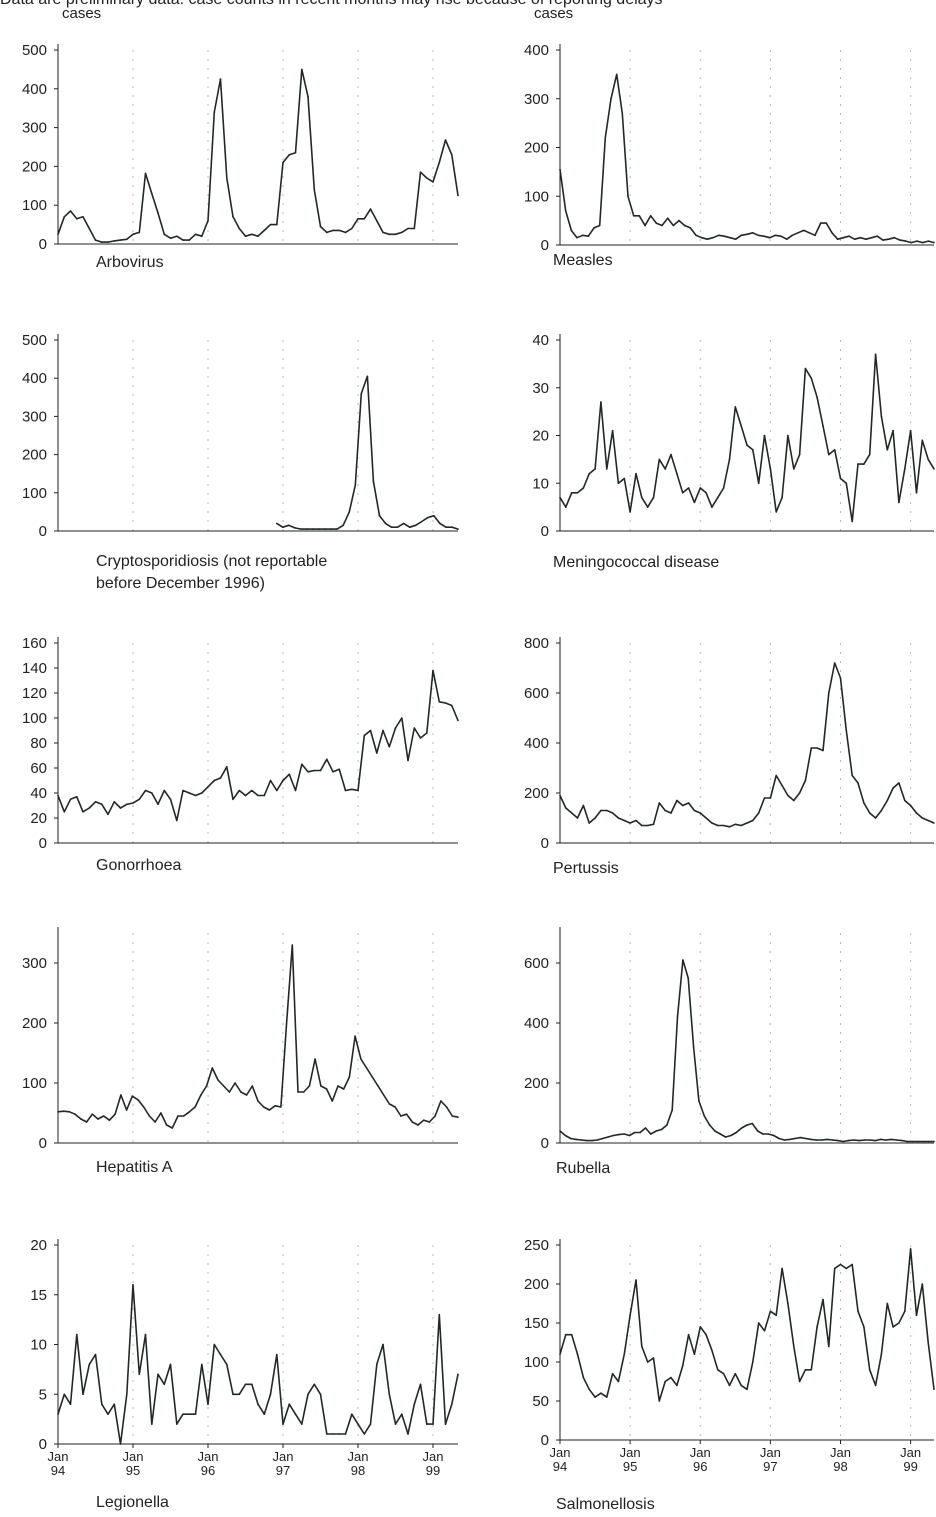  Describe the element at coordinates (130, 263) in the screenshot. I see `panel-label-arbovirus: Arbovirus` at that location.